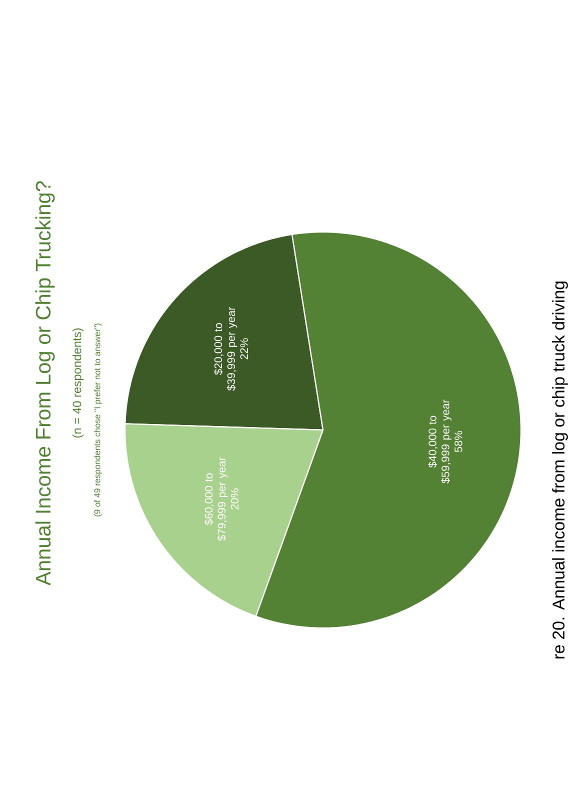 The width and height of the screenshot is (571, 803). I want to click on data-label: 22%, so click(244, 349).